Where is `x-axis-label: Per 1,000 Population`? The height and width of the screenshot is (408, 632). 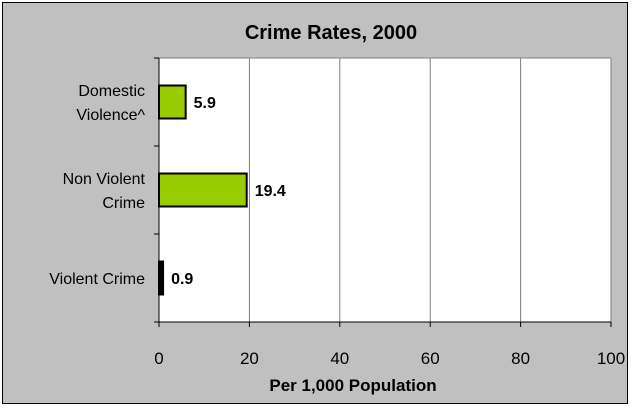
x-axis-label: Per 1,000 Population is located at coordinates (352, 385).